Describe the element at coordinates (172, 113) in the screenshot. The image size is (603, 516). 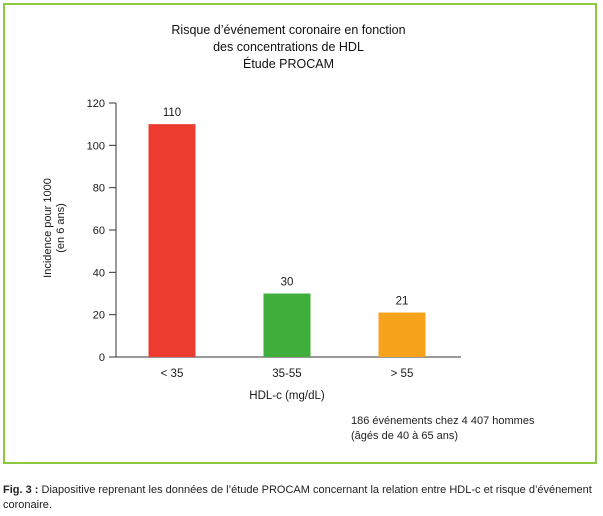
I see `bar-value-label: 110` at that location.